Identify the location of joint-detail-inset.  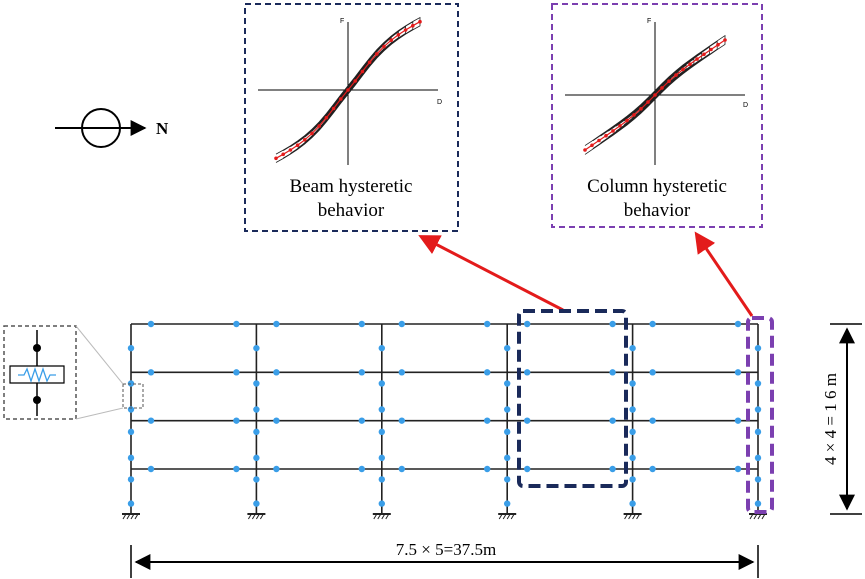
(73, 372).